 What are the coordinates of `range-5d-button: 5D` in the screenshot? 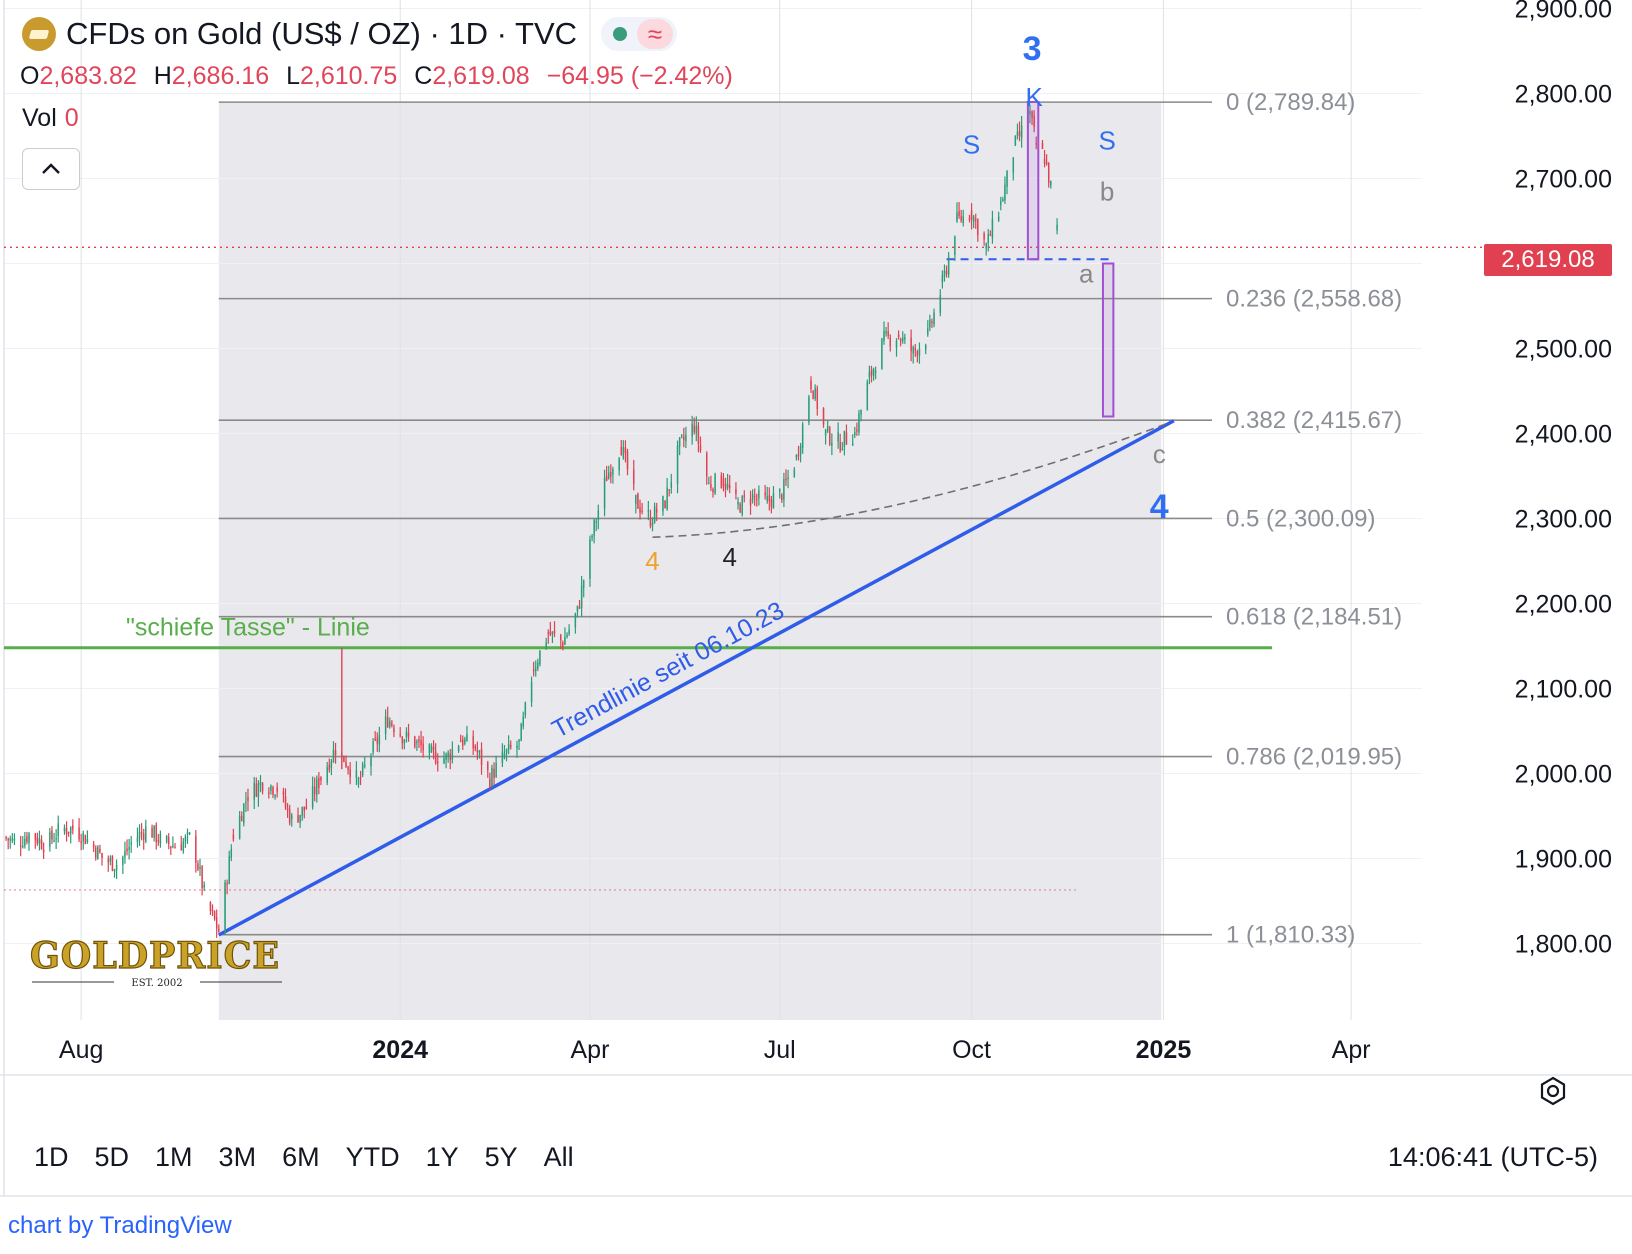 It's located at (112, 1157).